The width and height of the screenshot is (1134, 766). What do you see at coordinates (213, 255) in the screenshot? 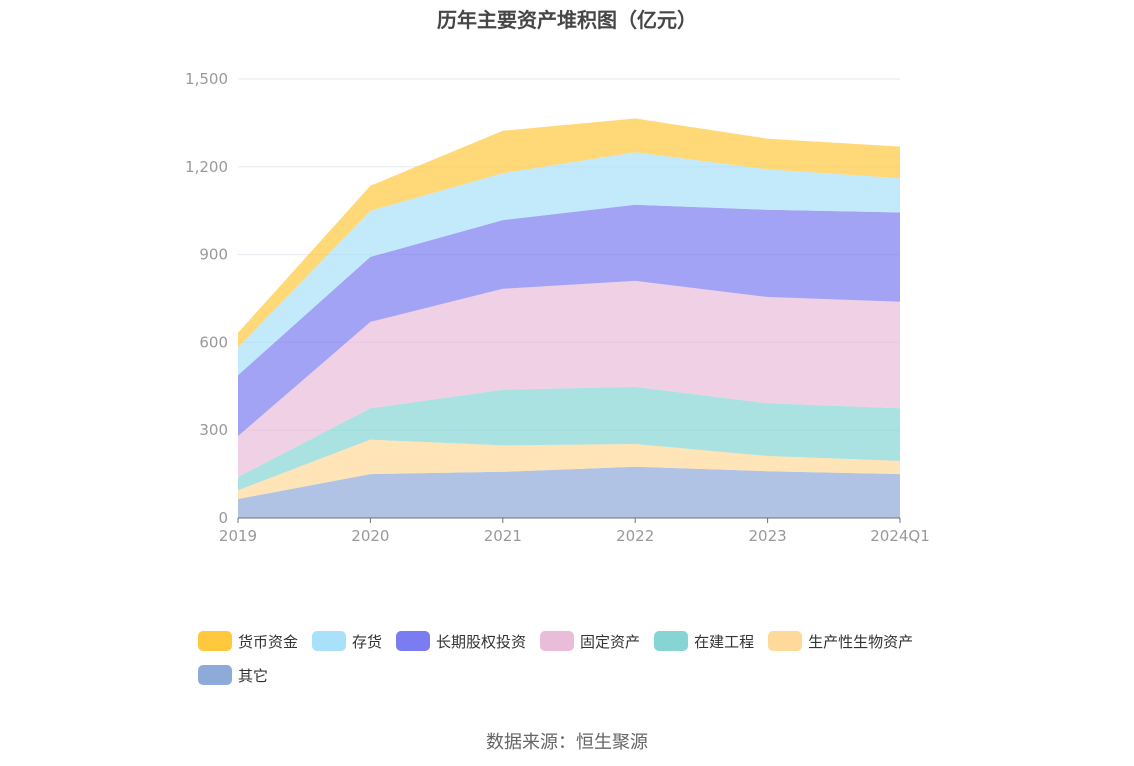
I see `y-tick-label: 900` at bounding box center [213, 255].